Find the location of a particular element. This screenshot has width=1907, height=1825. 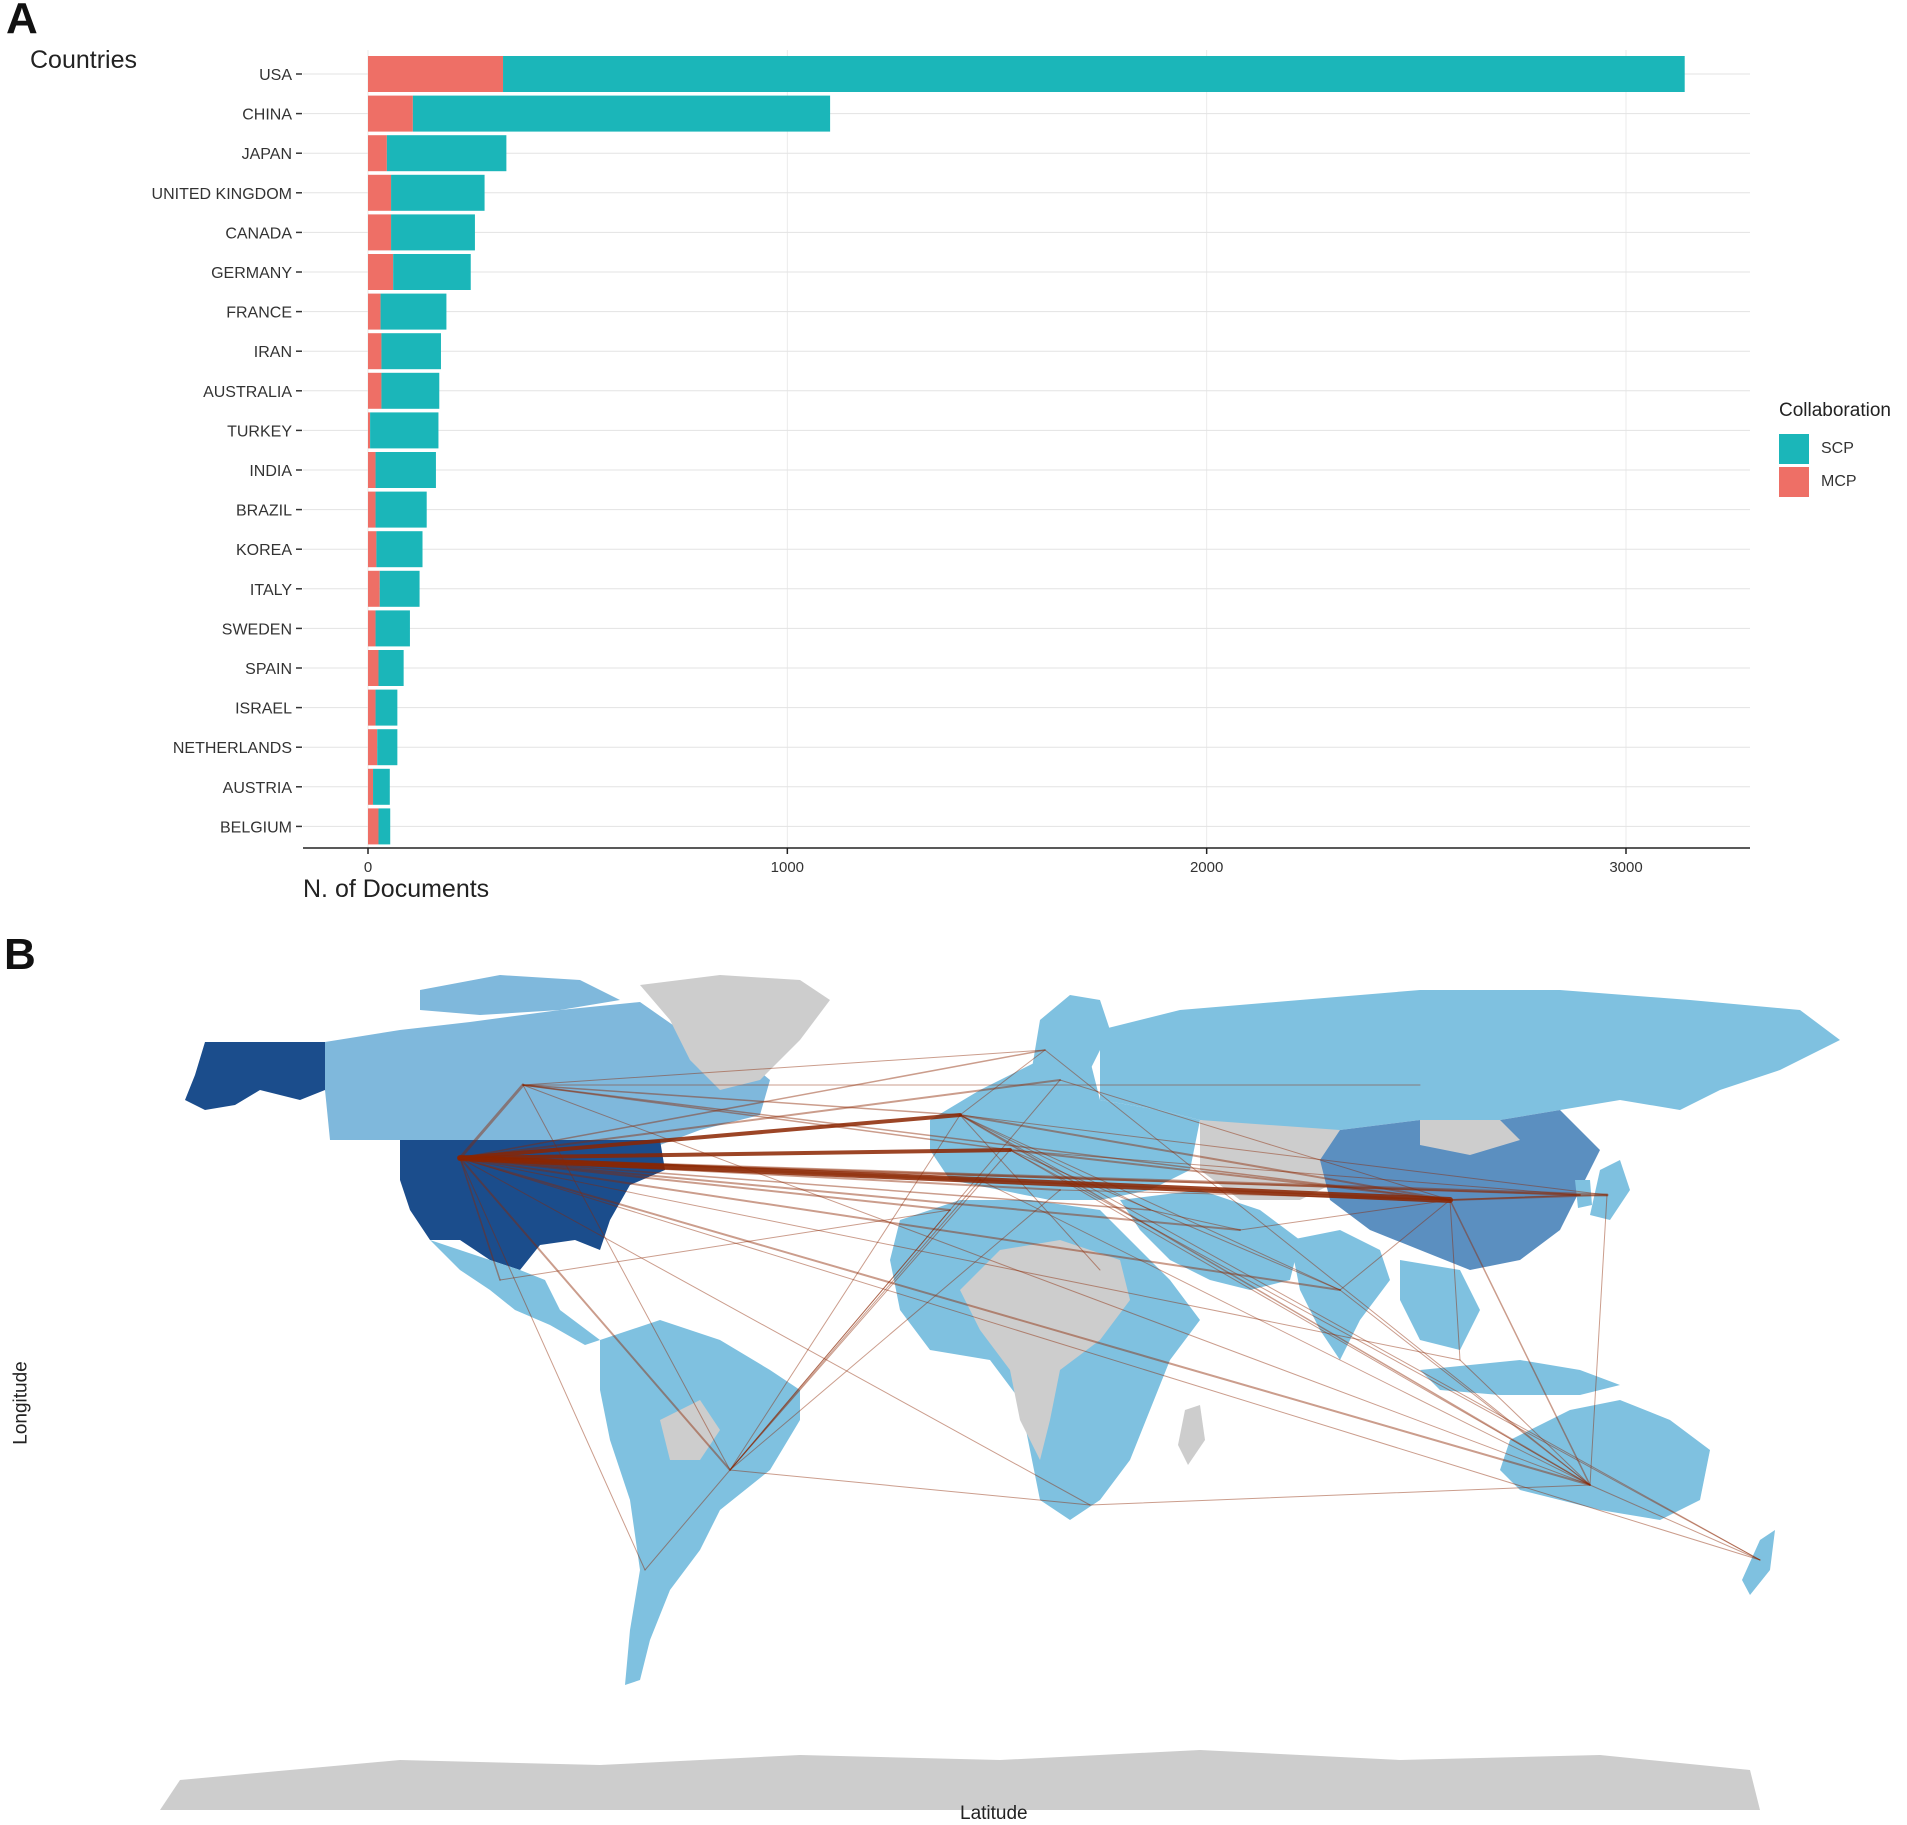

collab-link-usa-southafrica is located at coordinates (775, 1331).